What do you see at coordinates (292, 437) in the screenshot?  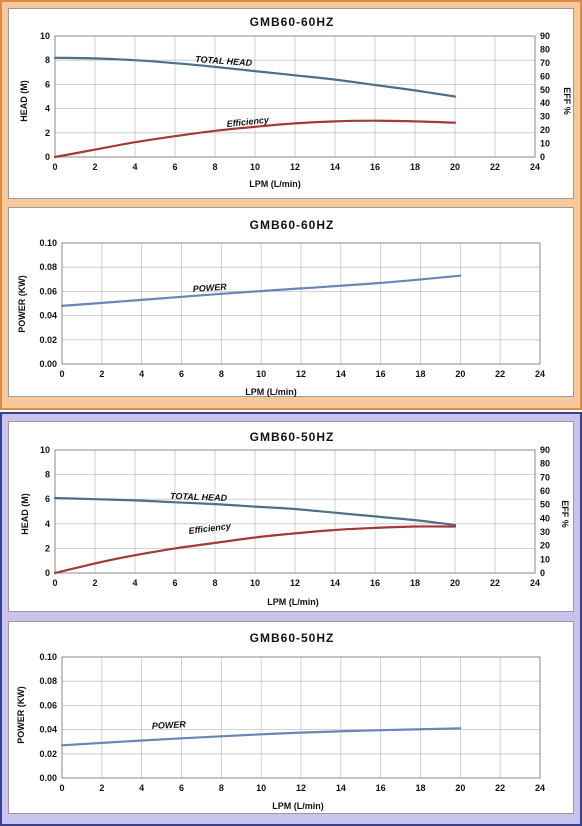 I see `chart-title: GMB60-50HZ` at bounding box center [292, 437].